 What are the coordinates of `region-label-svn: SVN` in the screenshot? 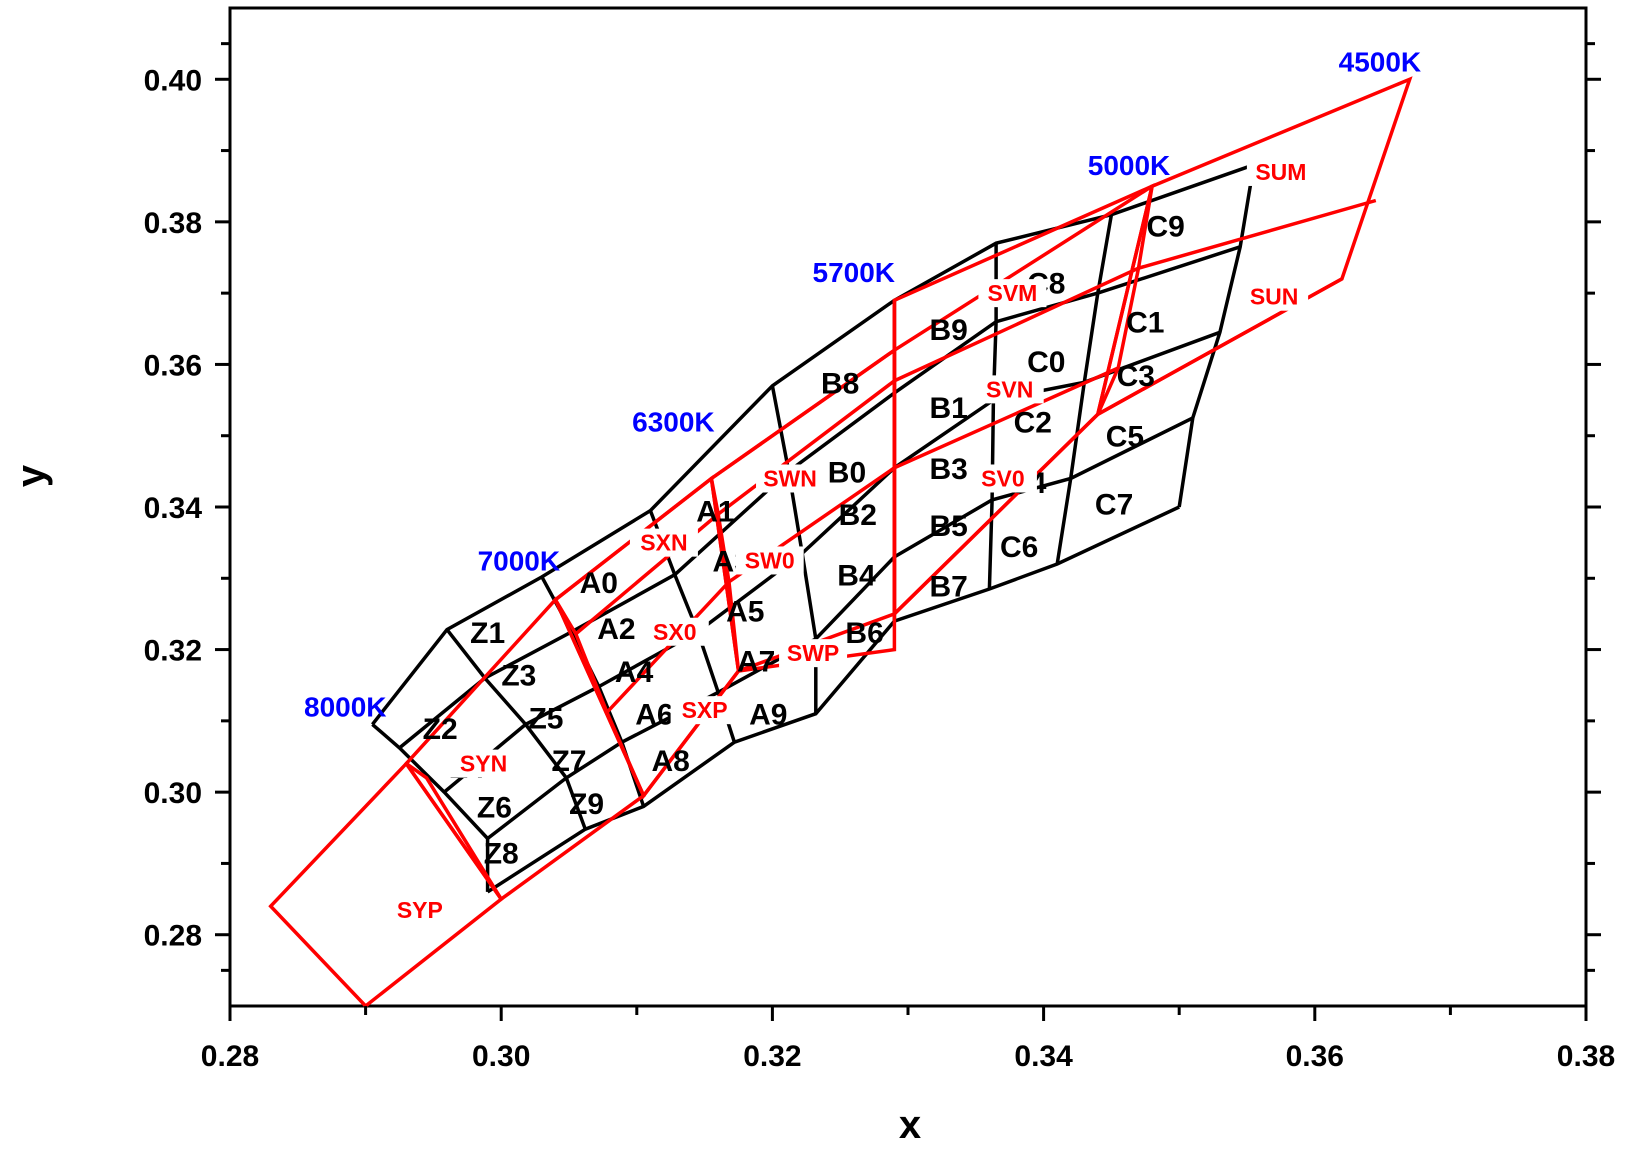 It's located at (1009, 389).